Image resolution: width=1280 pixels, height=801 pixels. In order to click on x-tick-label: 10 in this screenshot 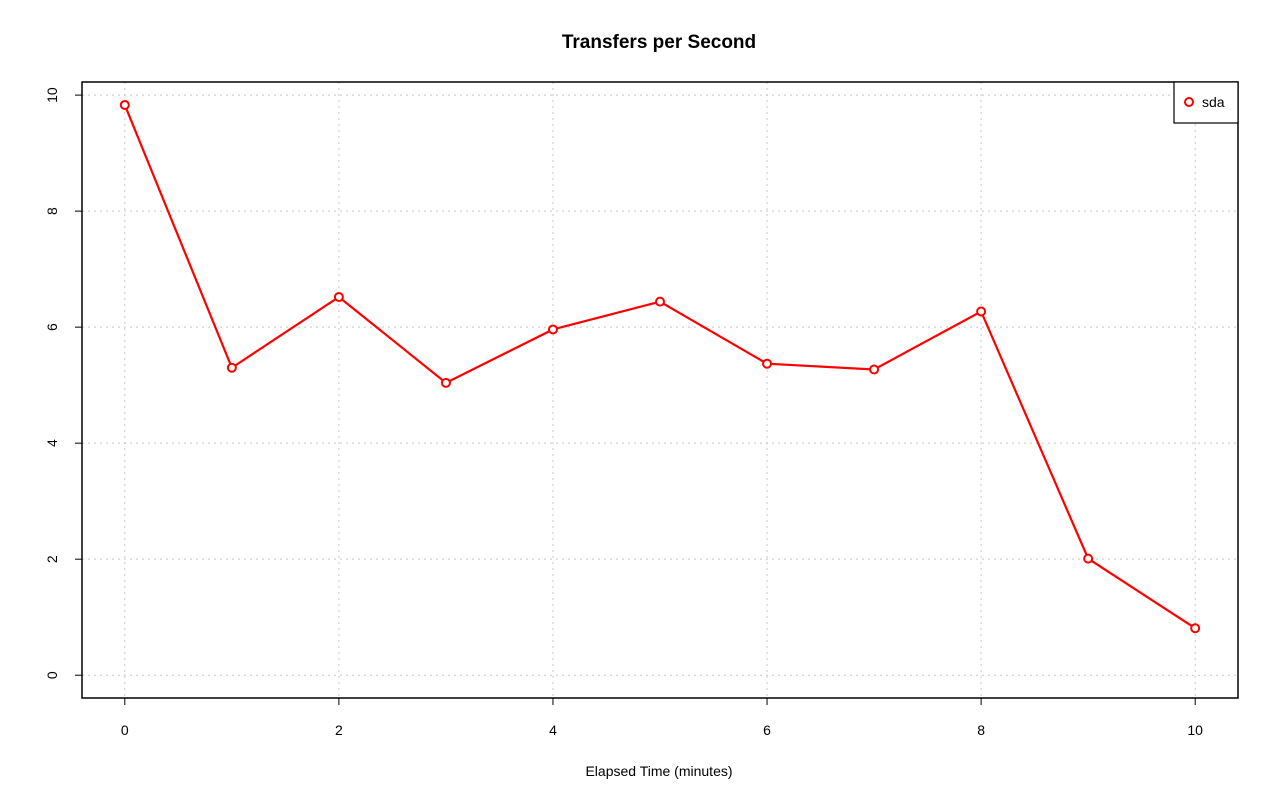, I will do `click(1195, 730)`.